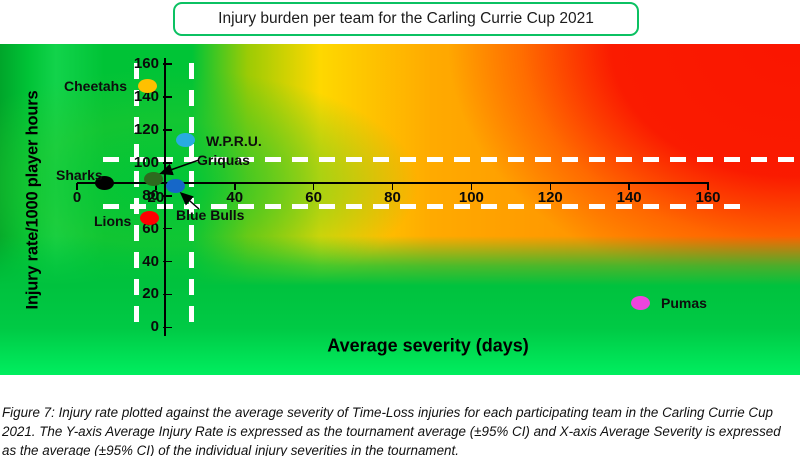  I want to click on y-axis-line, so click(164, 197).